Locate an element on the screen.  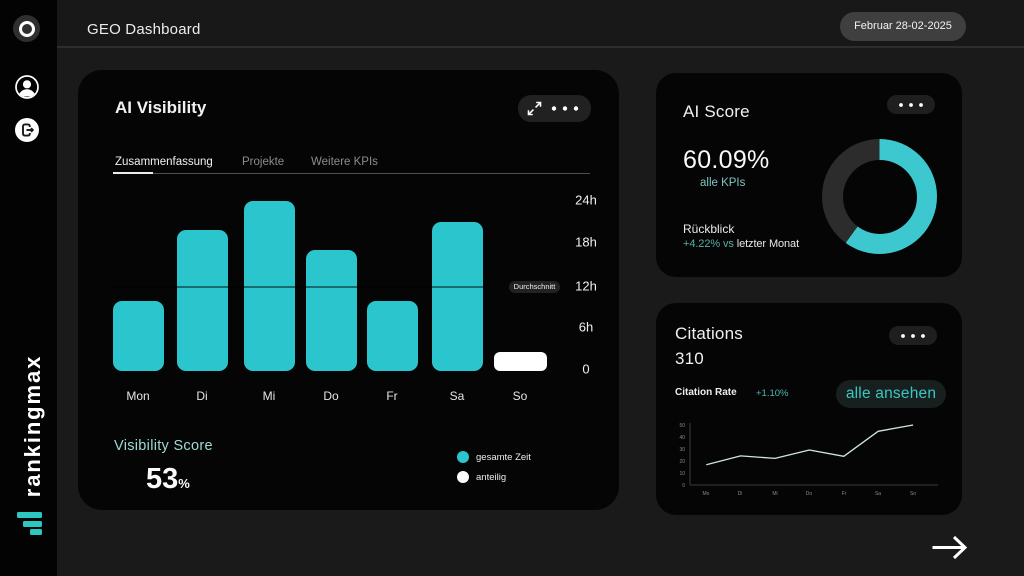
svg-text: 50 is located at coordinates (682, 426).